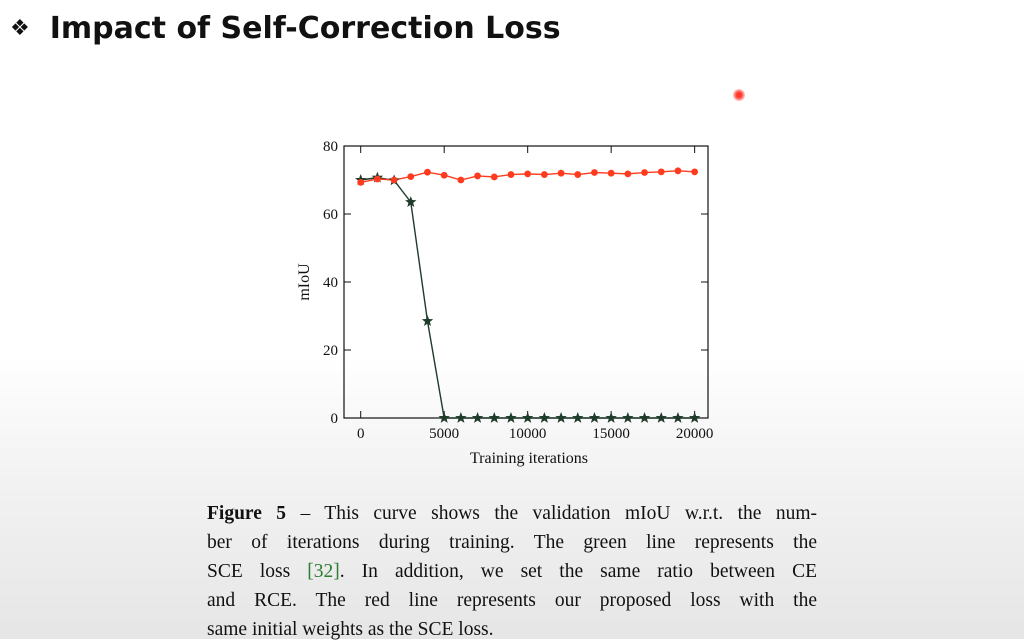  What do you see at coordinates (305, 28) in the screenshot?
I see `slide-title-text: Impact of Self-Correction Loss` at bounding box center [305, 28].